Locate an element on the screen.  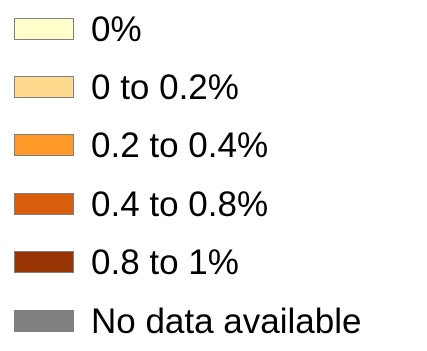
legend-item-0-8-to-1-percent: 0.8 to 1% is located at coordinates (126, 262).